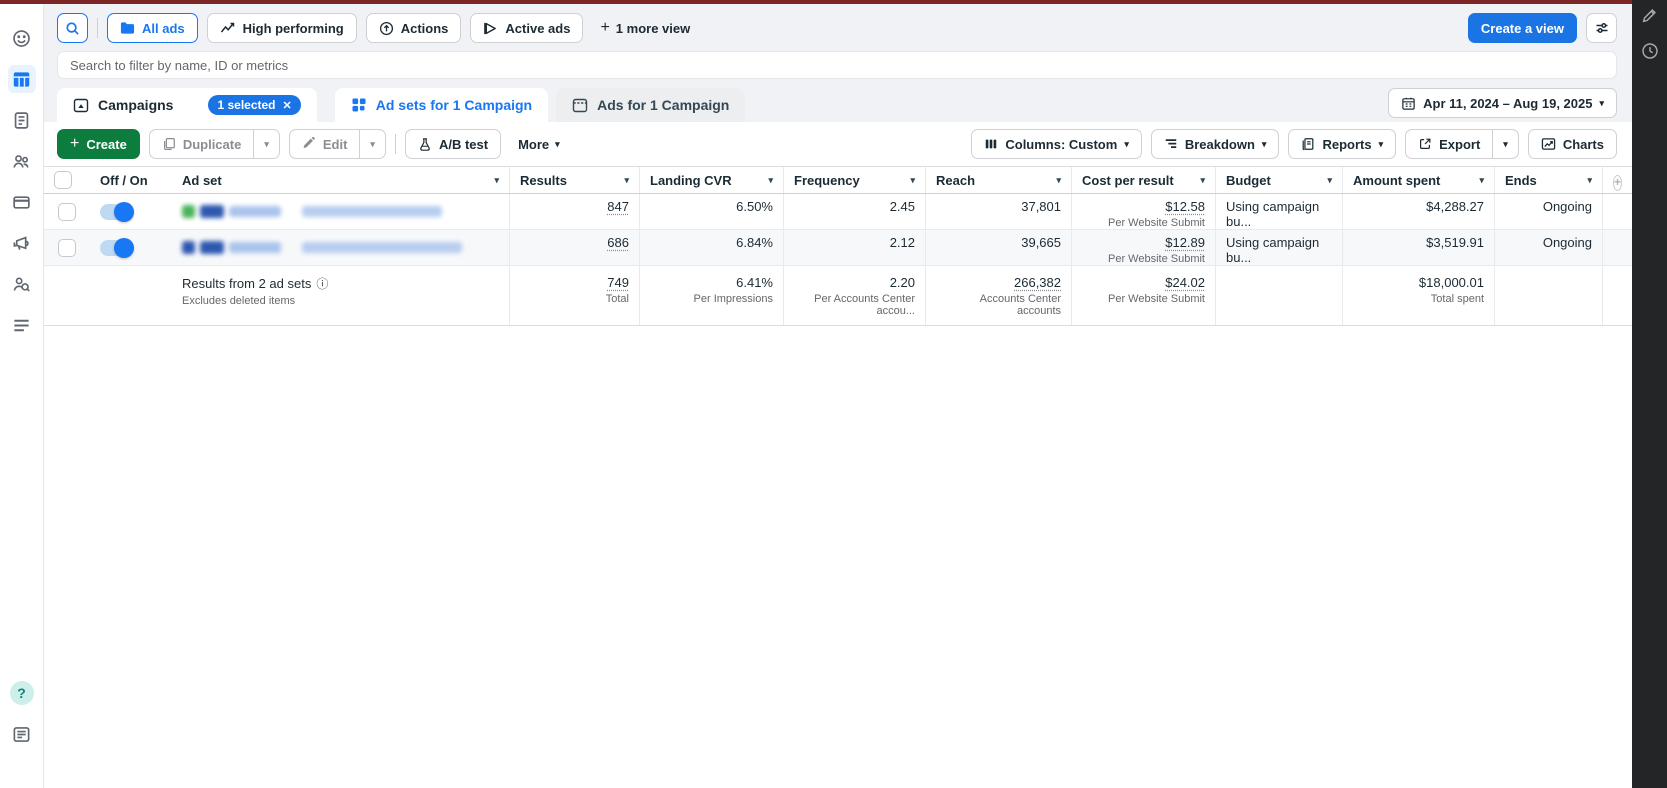 Image resolution: width=1667 pixels, height=788 pixels. What do you see at coordinates (527, 28) in the screenshot?
I see `view-active-ads: Active ads` at bounding box center [527, 28].